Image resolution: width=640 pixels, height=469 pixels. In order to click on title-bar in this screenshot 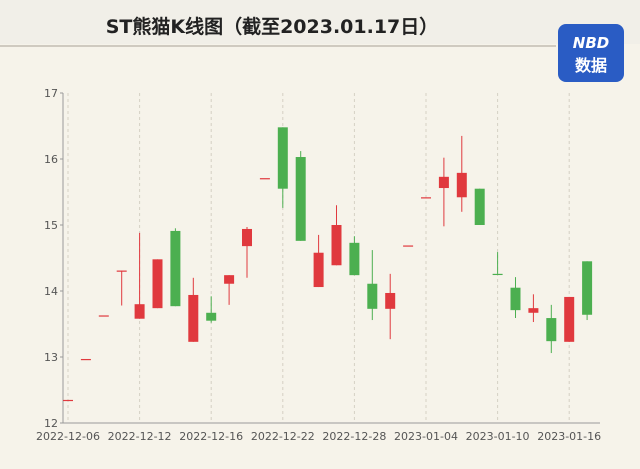, I will do `click(320, 22)`.